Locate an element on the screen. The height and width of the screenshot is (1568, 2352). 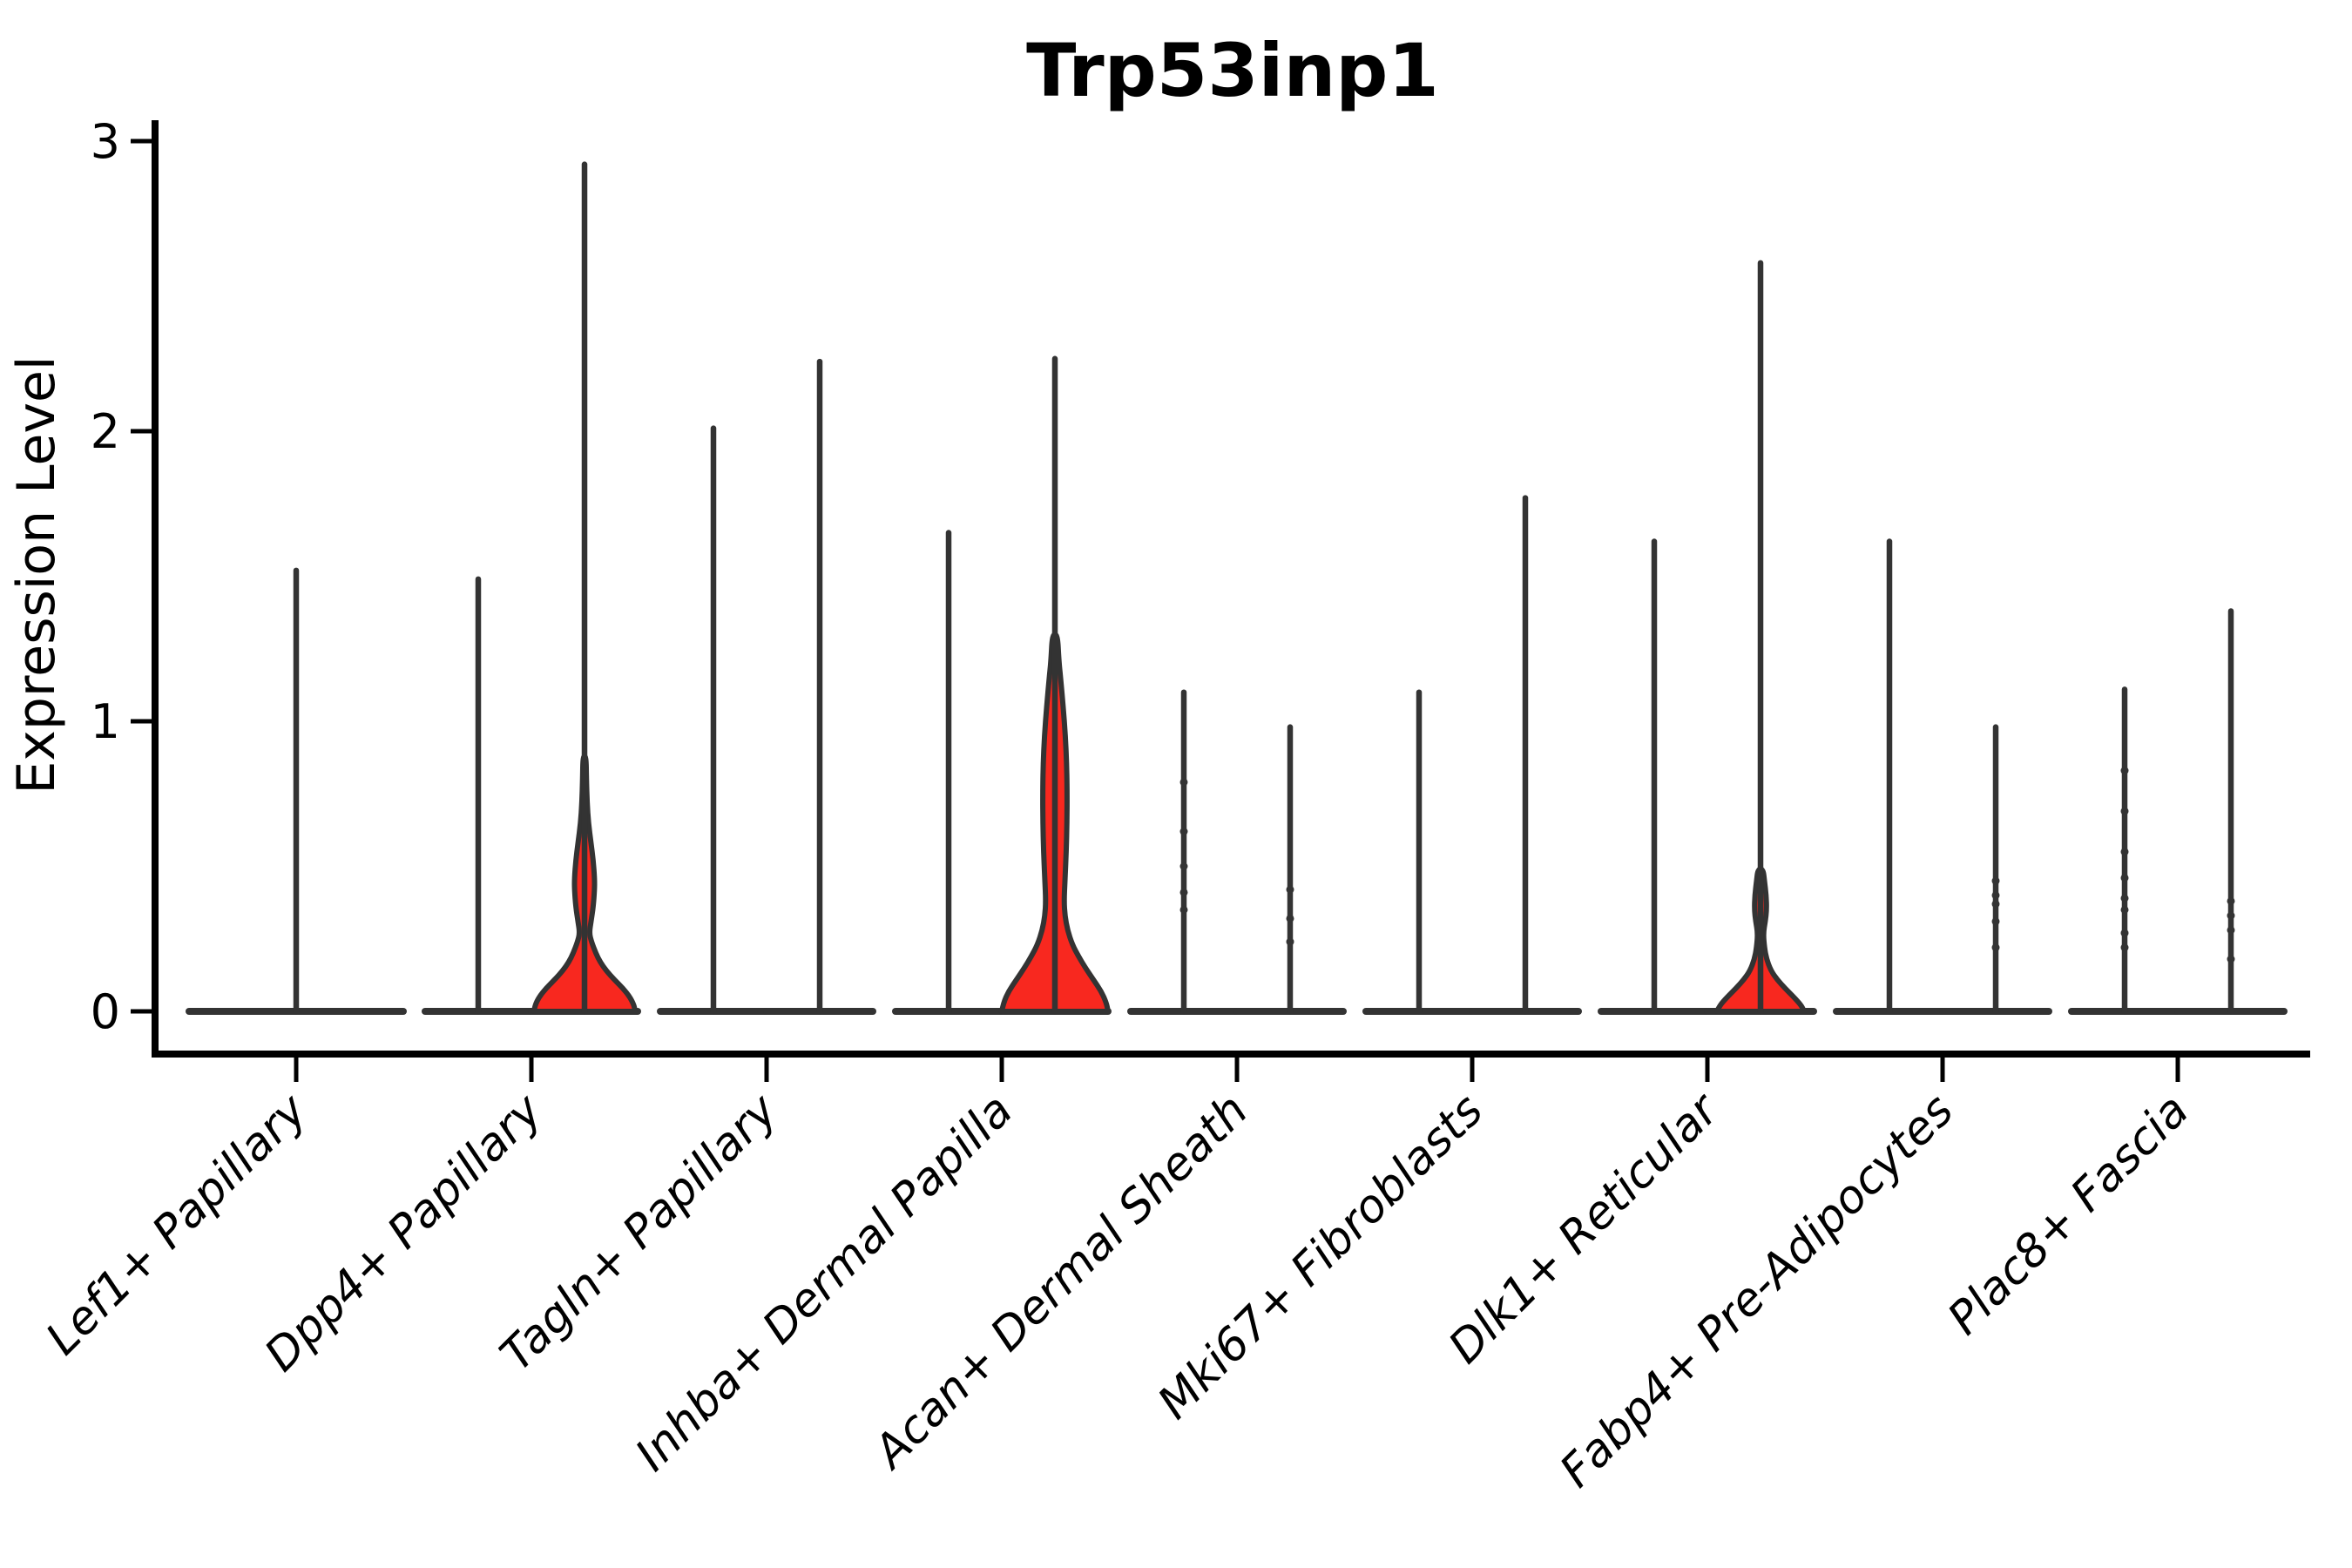
x-axis-tick-label: Acan+ Dermal Sheath is located at coordinates (1060, 1282).